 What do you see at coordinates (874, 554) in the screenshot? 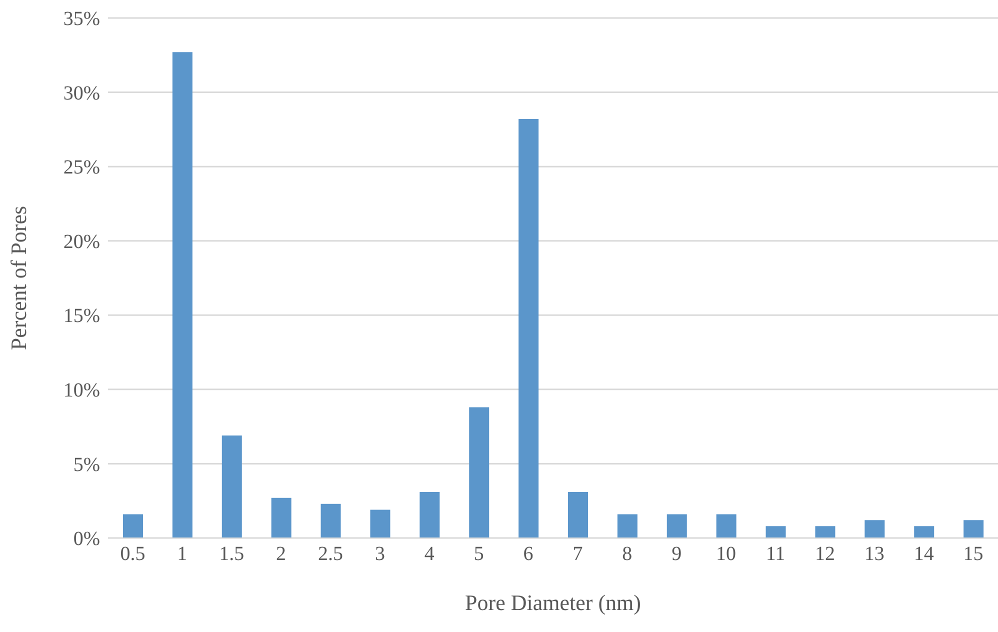
I see `x-tick-label: 13` at bounding box center [874, 554].